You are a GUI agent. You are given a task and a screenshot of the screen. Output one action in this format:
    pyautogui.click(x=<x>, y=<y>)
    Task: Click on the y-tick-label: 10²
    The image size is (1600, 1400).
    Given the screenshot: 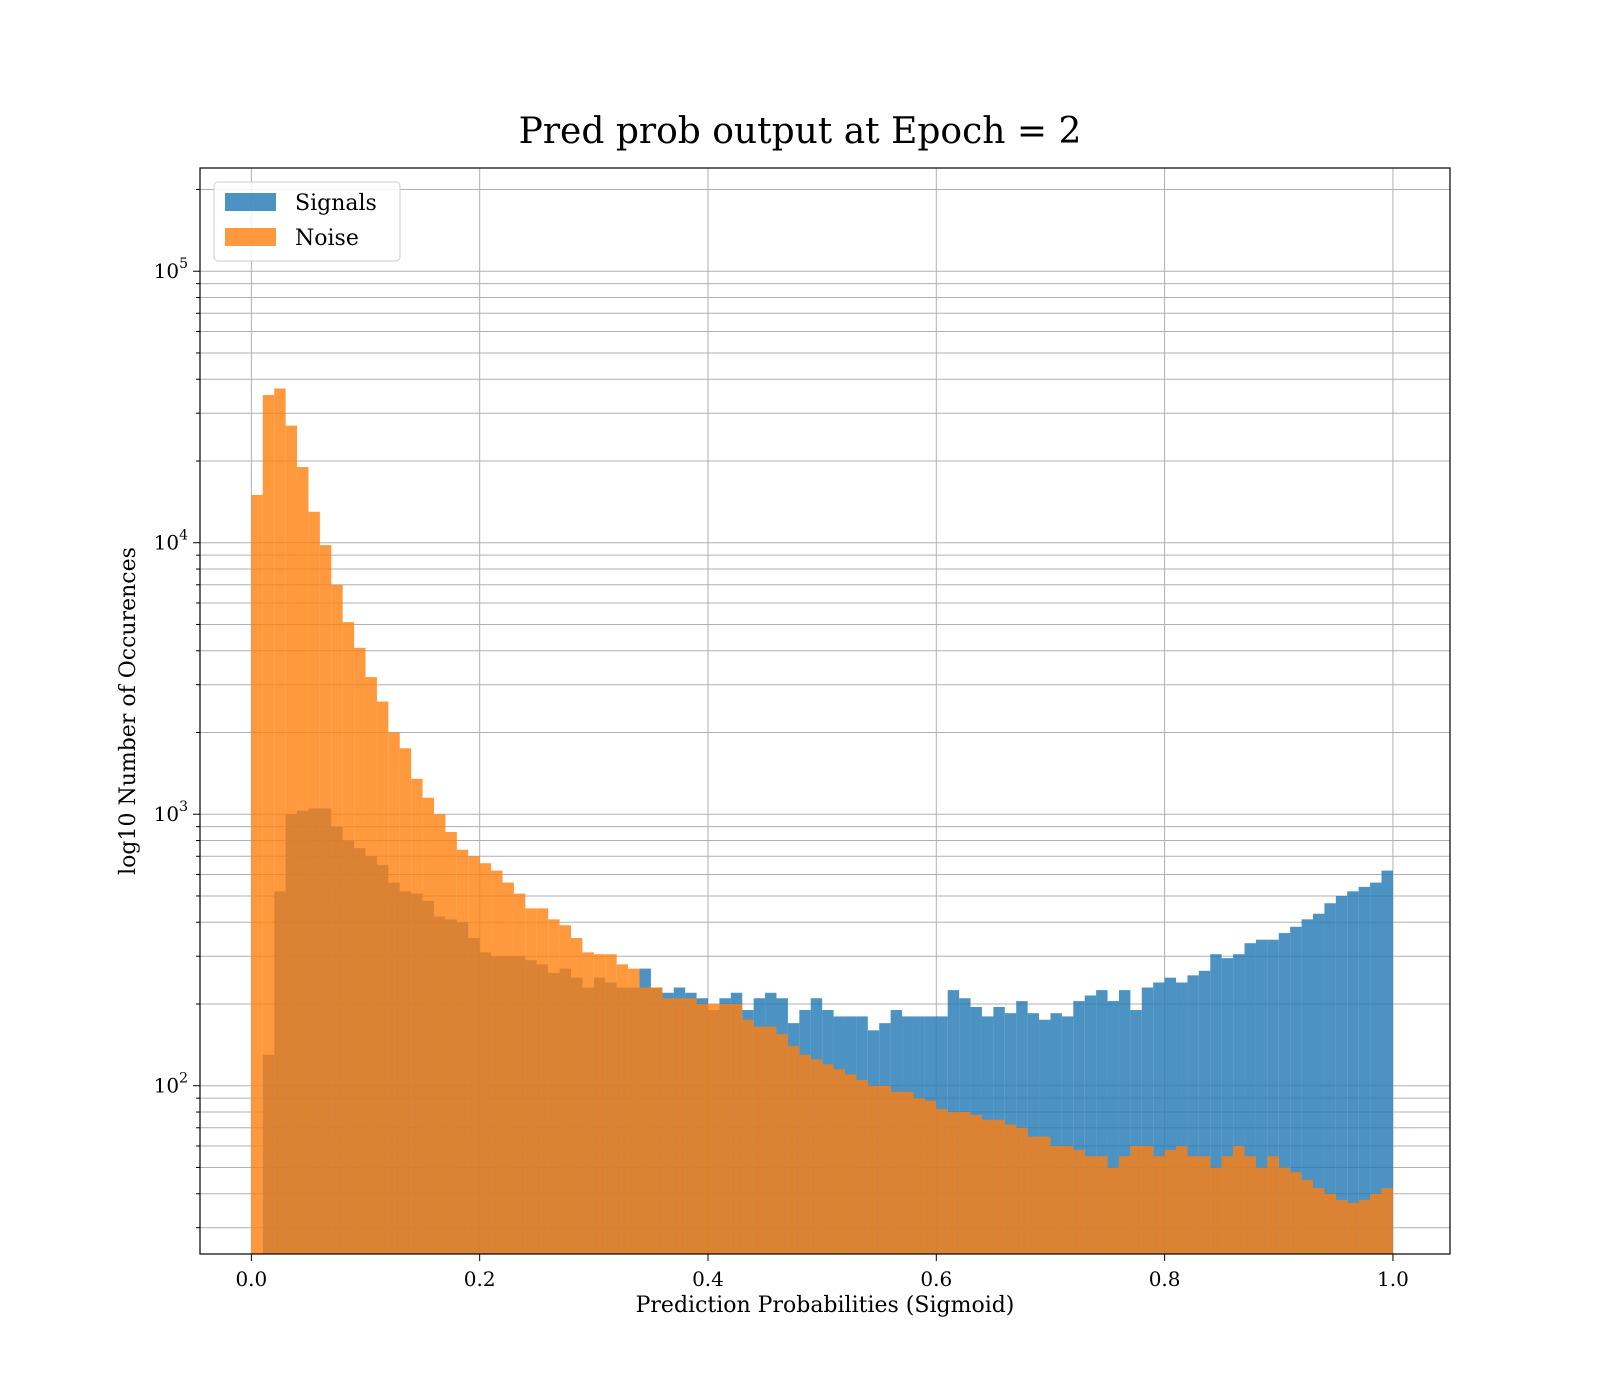 What is the action you would take?
    pyautogui.click(x=171, y=1084)
    